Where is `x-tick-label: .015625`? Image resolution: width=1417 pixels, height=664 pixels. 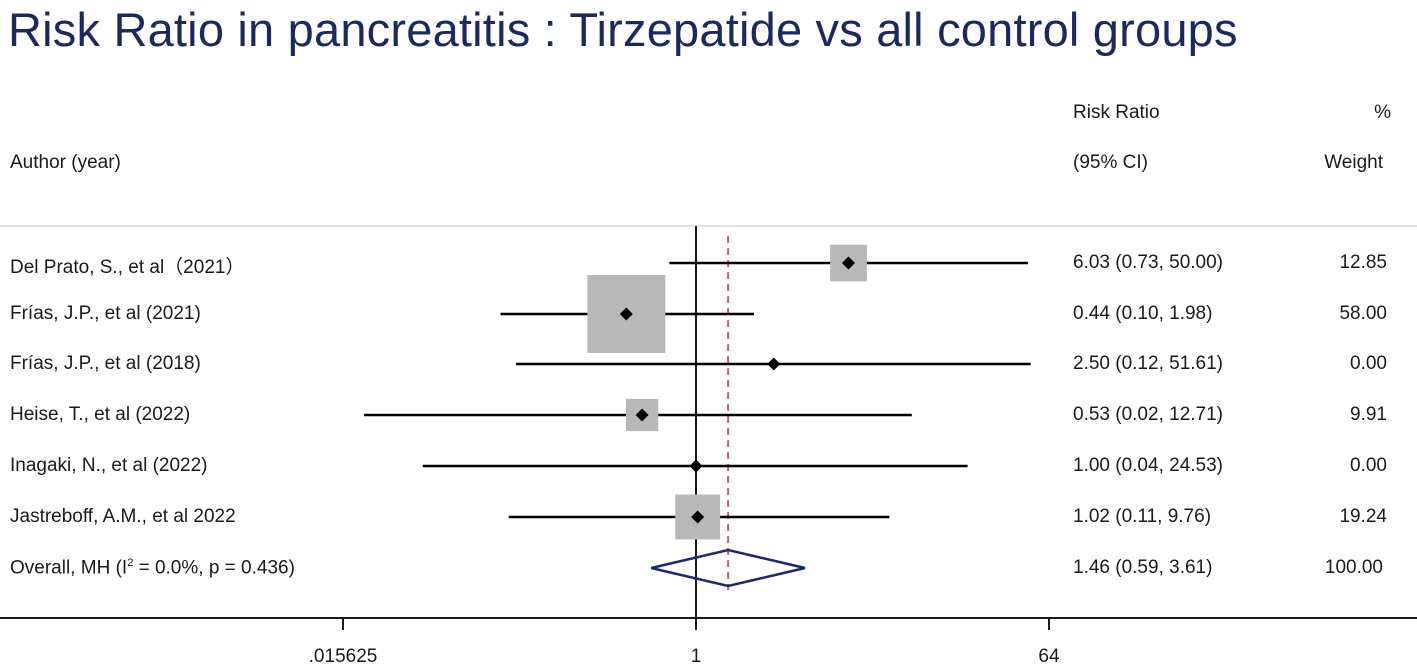 x-tick-label: .015625 is located at coordinates (343, 655).